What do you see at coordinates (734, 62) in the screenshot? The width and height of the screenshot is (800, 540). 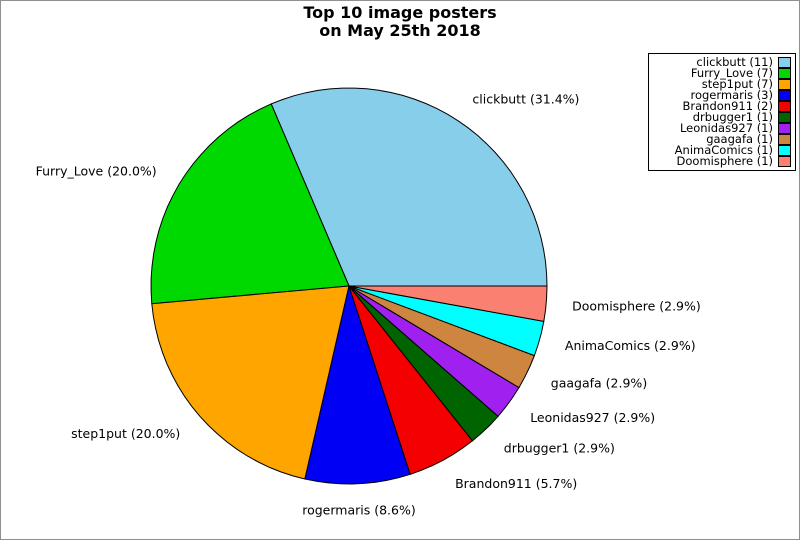 I see `legend-label: clickbutt (11)` at bounding box center [734, 62].